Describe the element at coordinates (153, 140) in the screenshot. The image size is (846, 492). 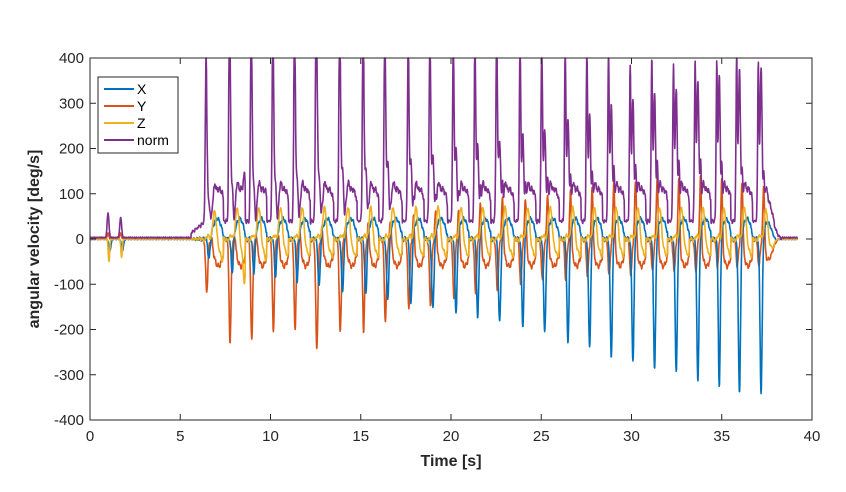
I see `legend-label-norm: norm` at that location.